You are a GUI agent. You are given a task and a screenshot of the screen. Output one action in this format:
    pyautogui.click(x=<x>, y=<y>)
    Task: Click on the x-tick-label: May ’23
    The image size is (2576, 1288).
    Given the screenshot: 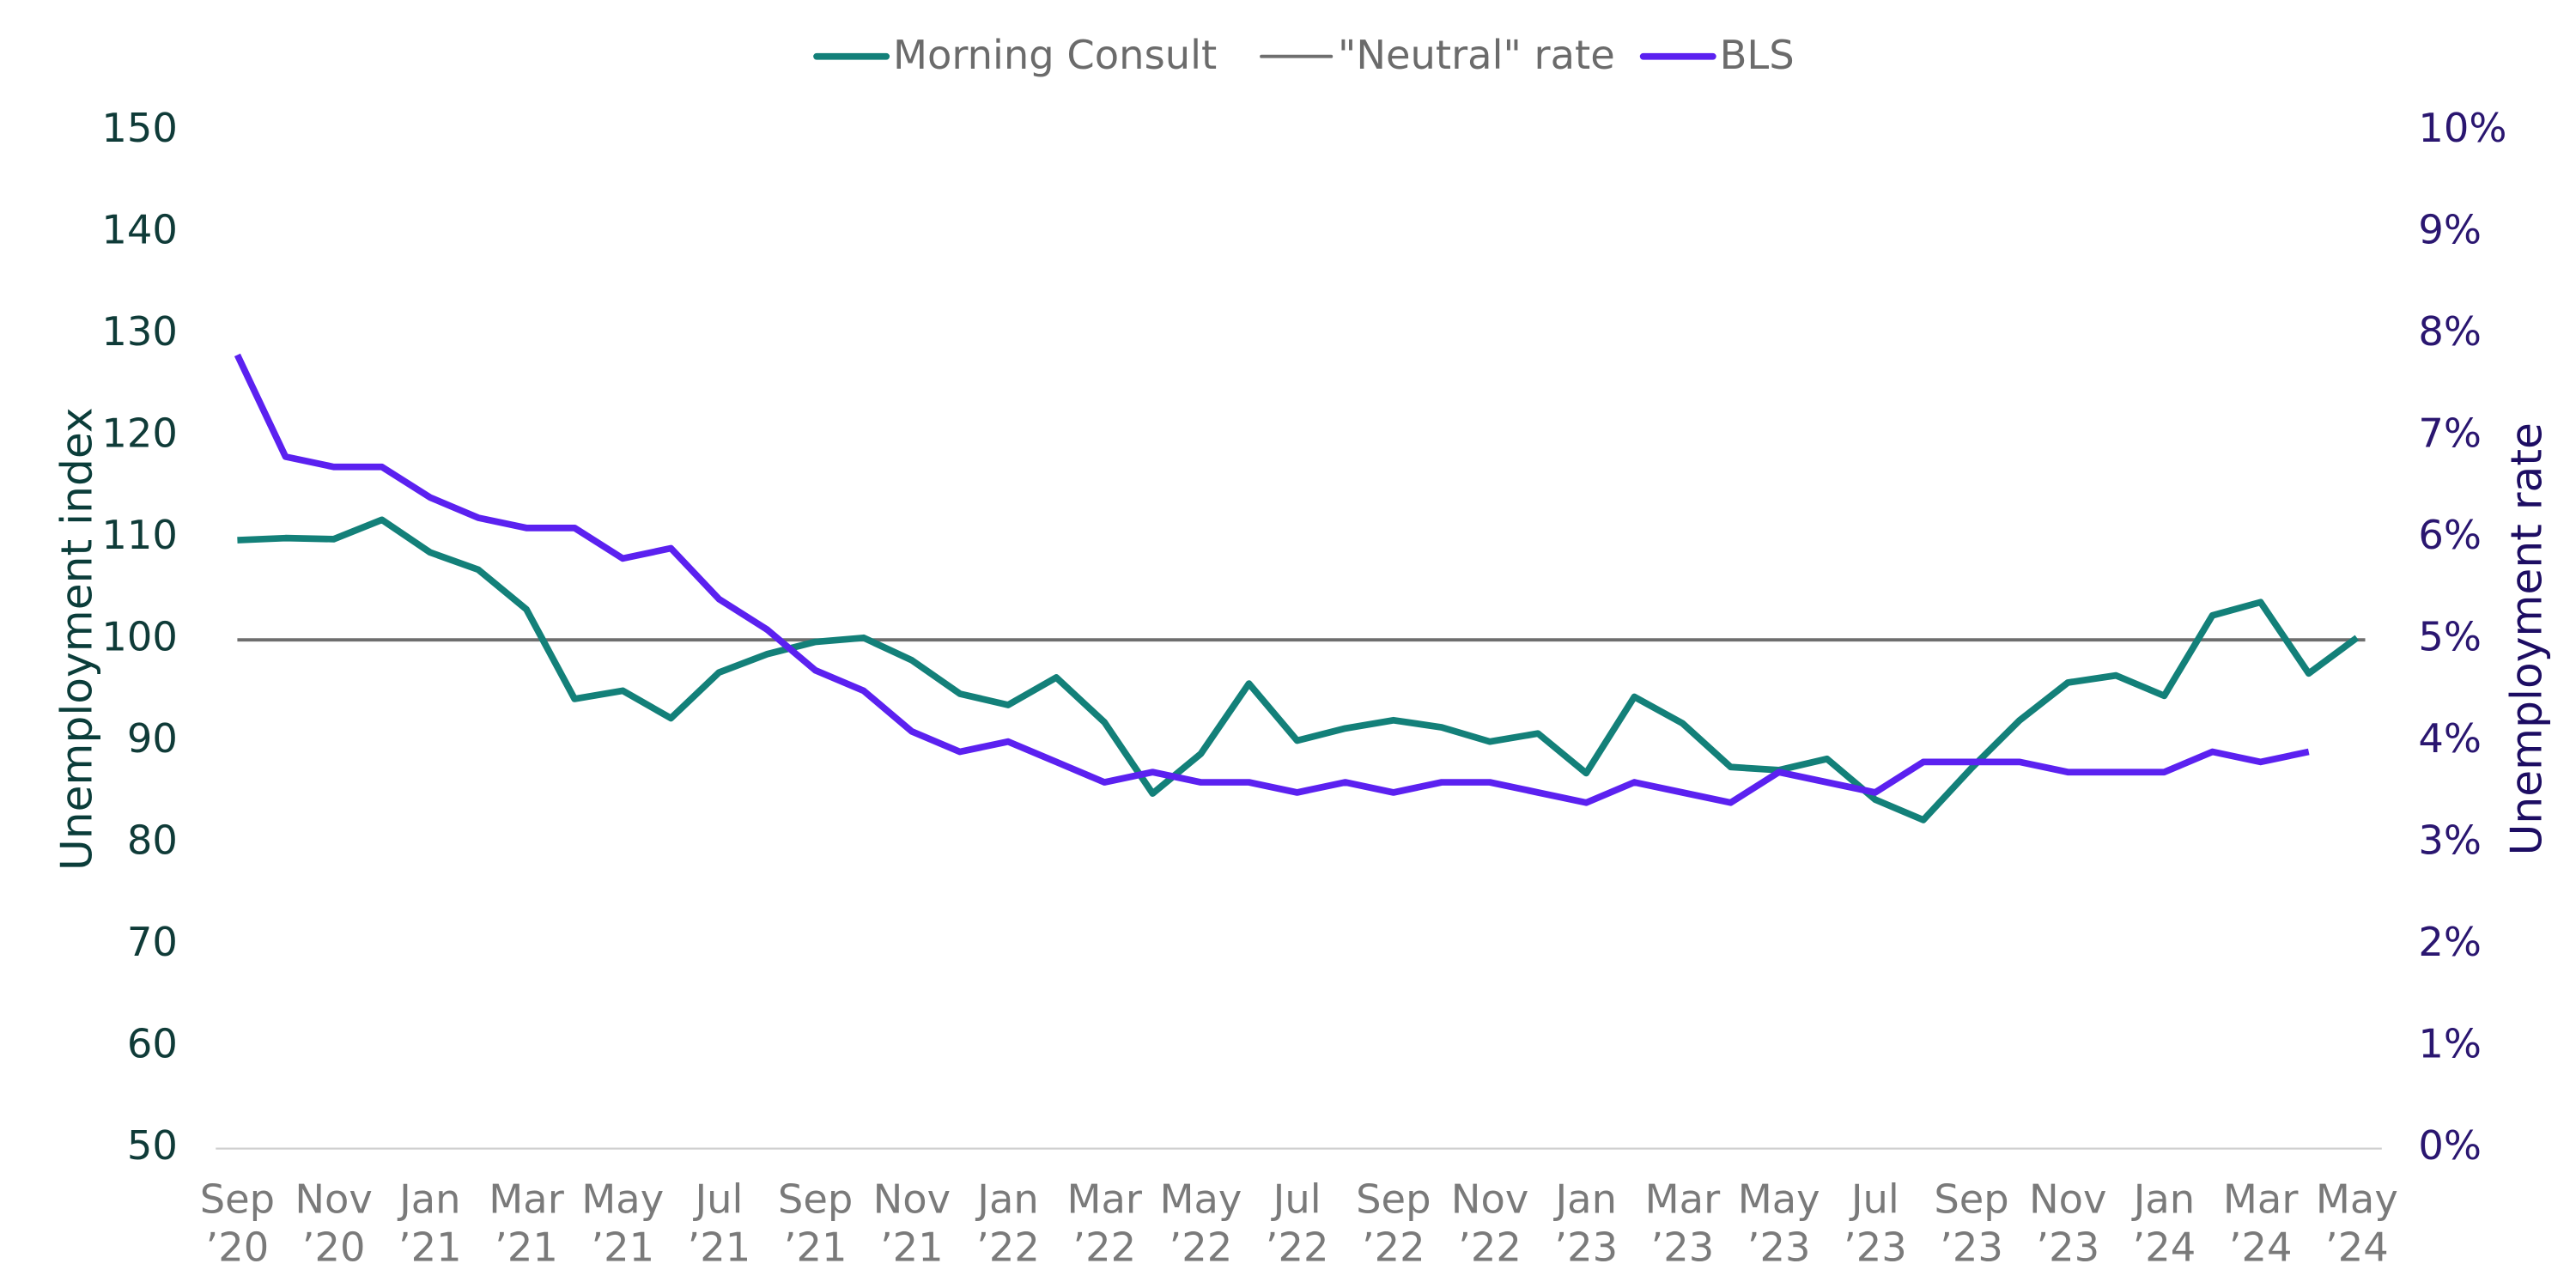 What is the action you would take?
    pyautogui.click(x=1779, y=1223)
    